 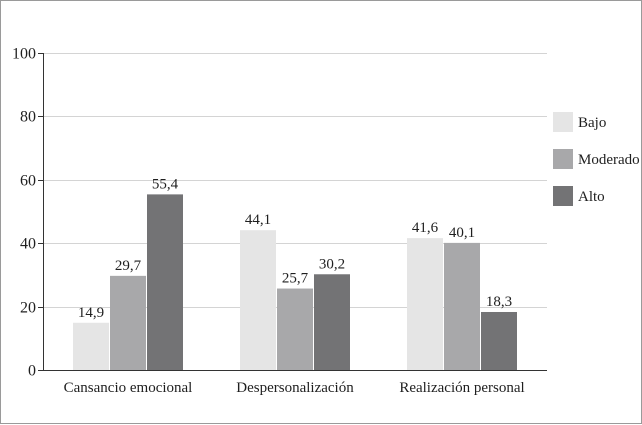 I want to click on data-label: 29,7, so click(x=128, y=266).